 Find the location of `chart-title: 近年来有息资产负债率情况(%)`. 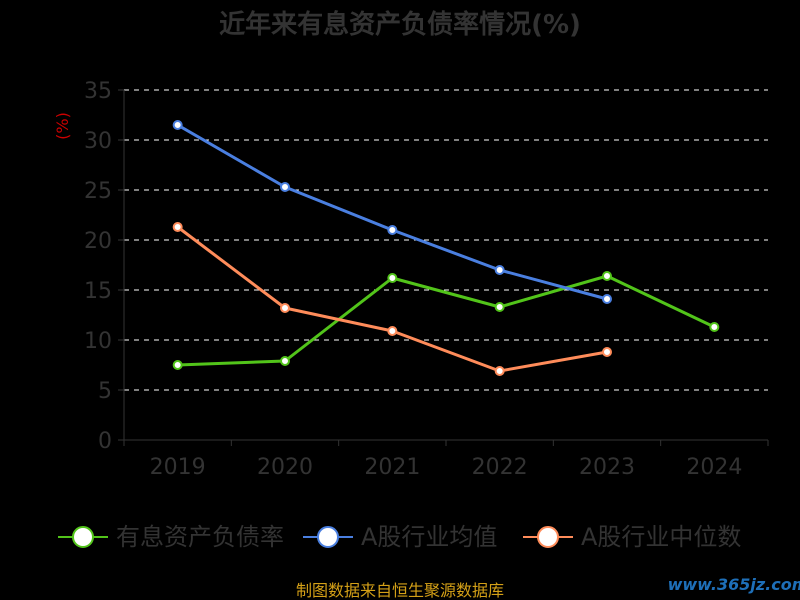

chart-title: 近年来有息资产负债率情况(%) is located at coordinates (400, 24).